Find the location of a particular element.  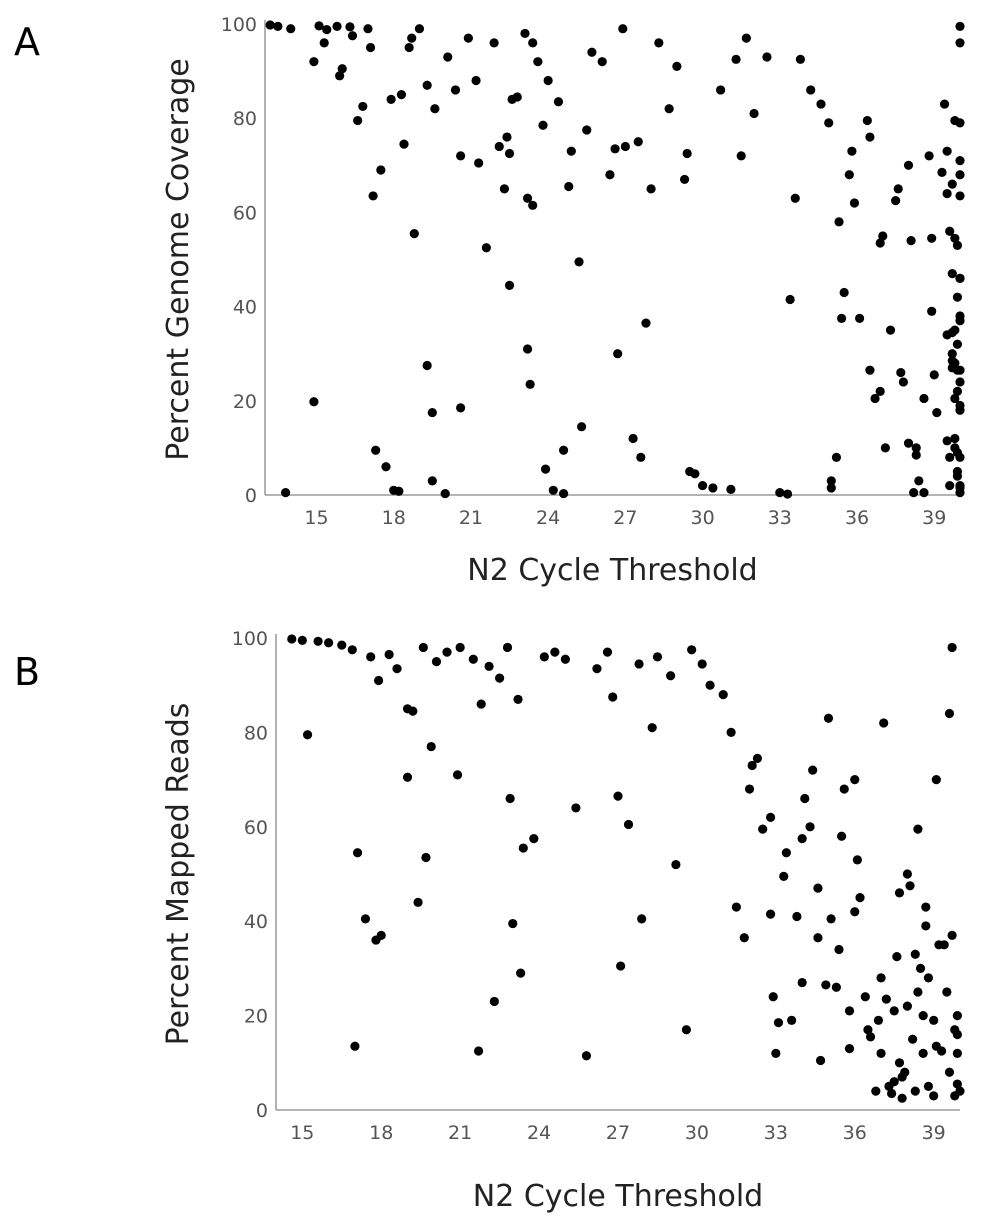

y-tick-label-a: 0 is located at coordinates (251, 496).